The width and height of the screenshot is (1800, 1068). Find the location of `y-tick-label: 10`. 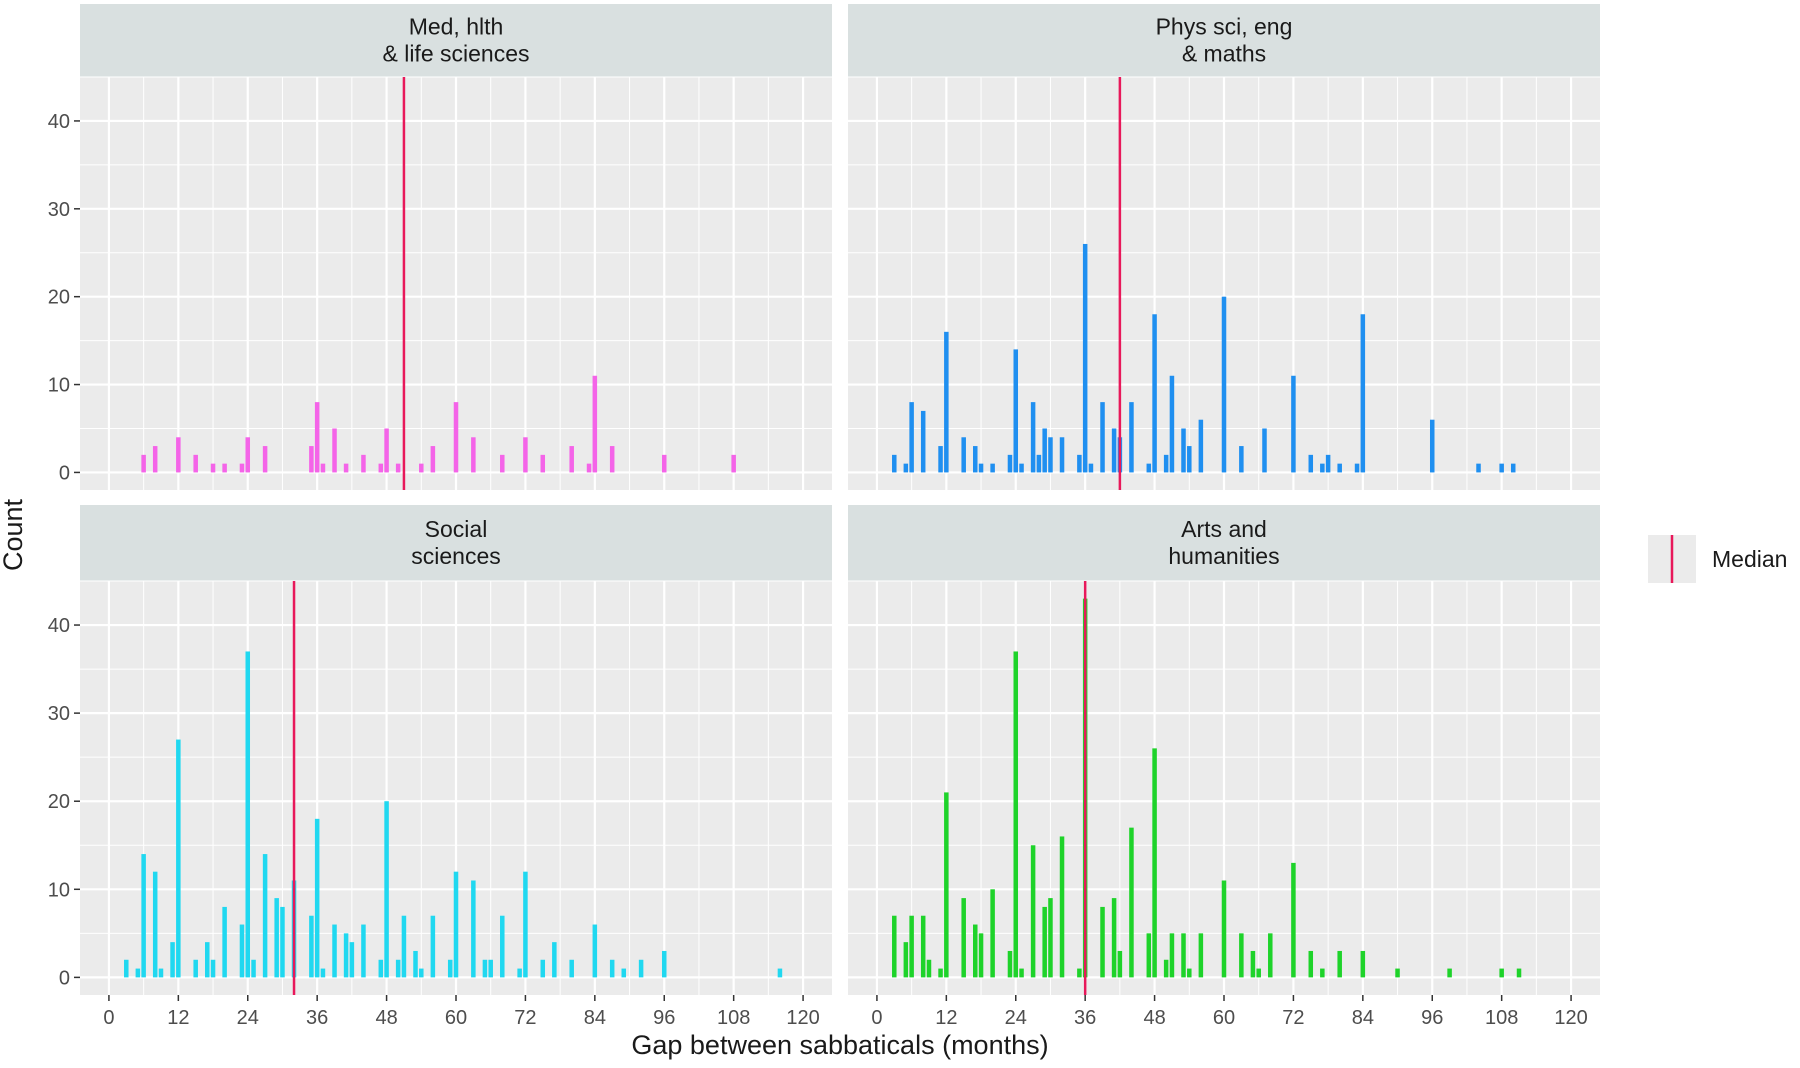

y-tick-label: 10 is located at coordinates (59, 386).